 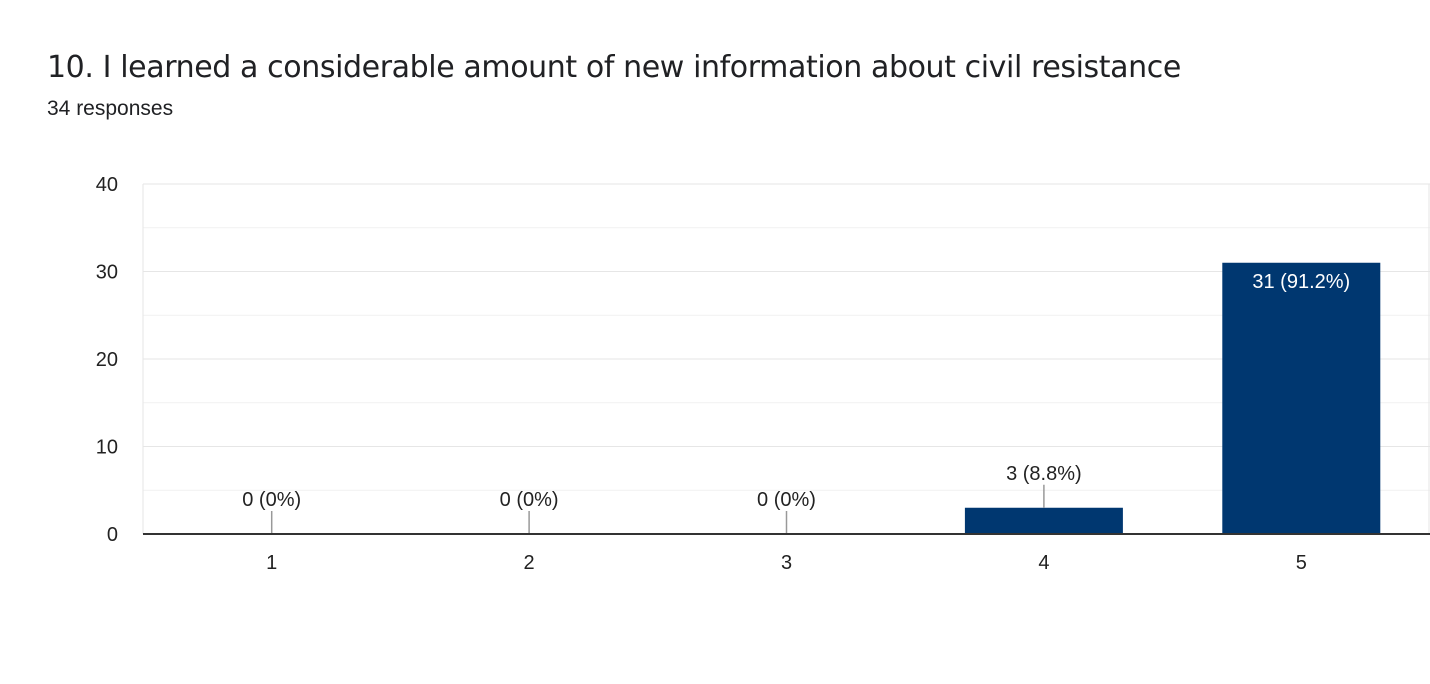 What do you see at coordinates (529, 563) in the screenshot?
I see `x-tick-label: 2` at bounding box center [529, 563].